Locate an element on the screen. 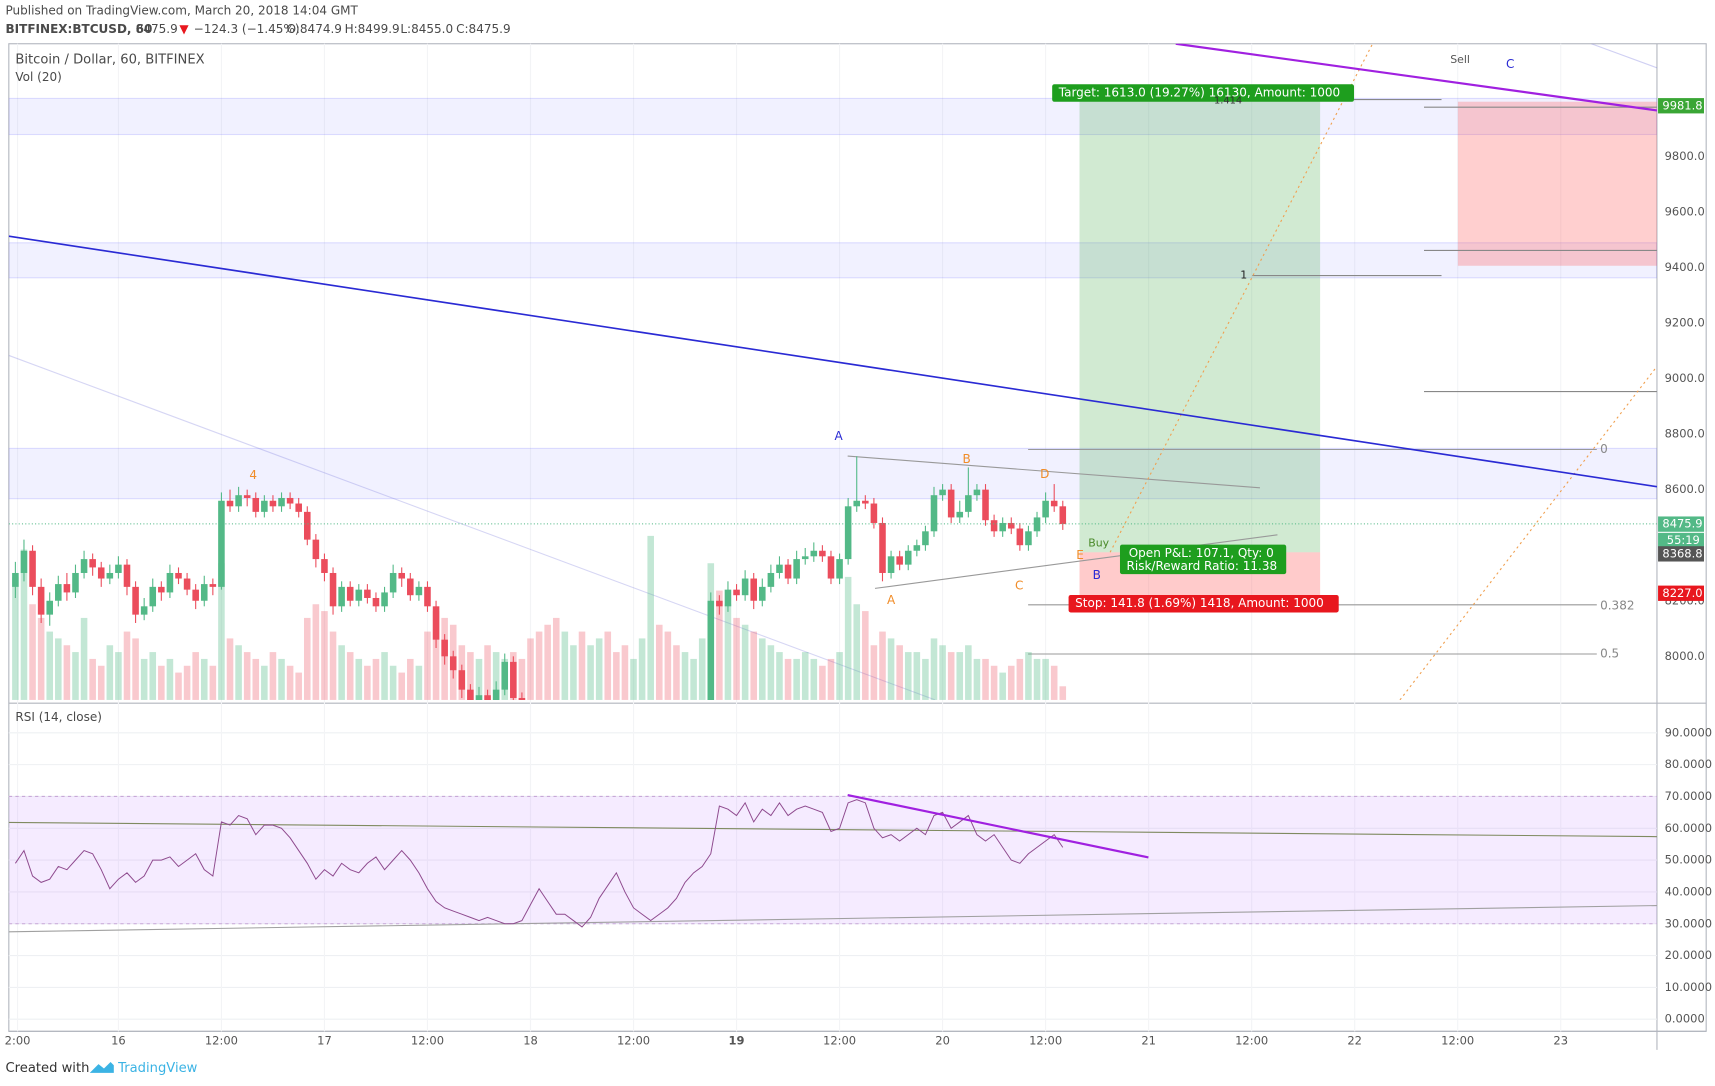 The height and width of the screenshot is (1086, 1715). rsi-line is located at coordinates (539, 863).